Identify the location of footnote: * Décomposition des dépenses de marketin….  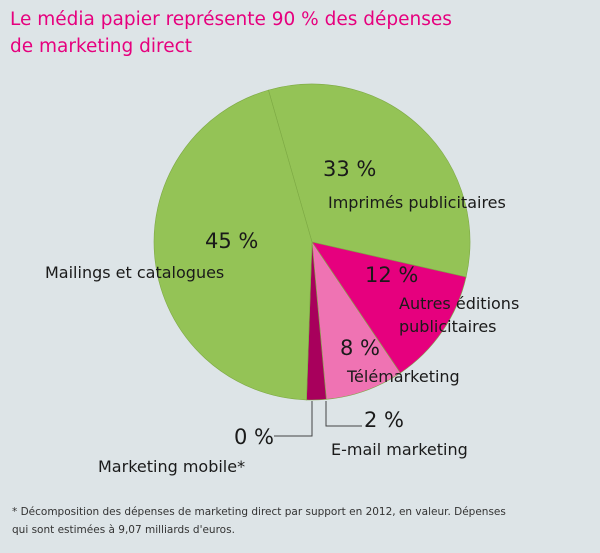
(302, 521).